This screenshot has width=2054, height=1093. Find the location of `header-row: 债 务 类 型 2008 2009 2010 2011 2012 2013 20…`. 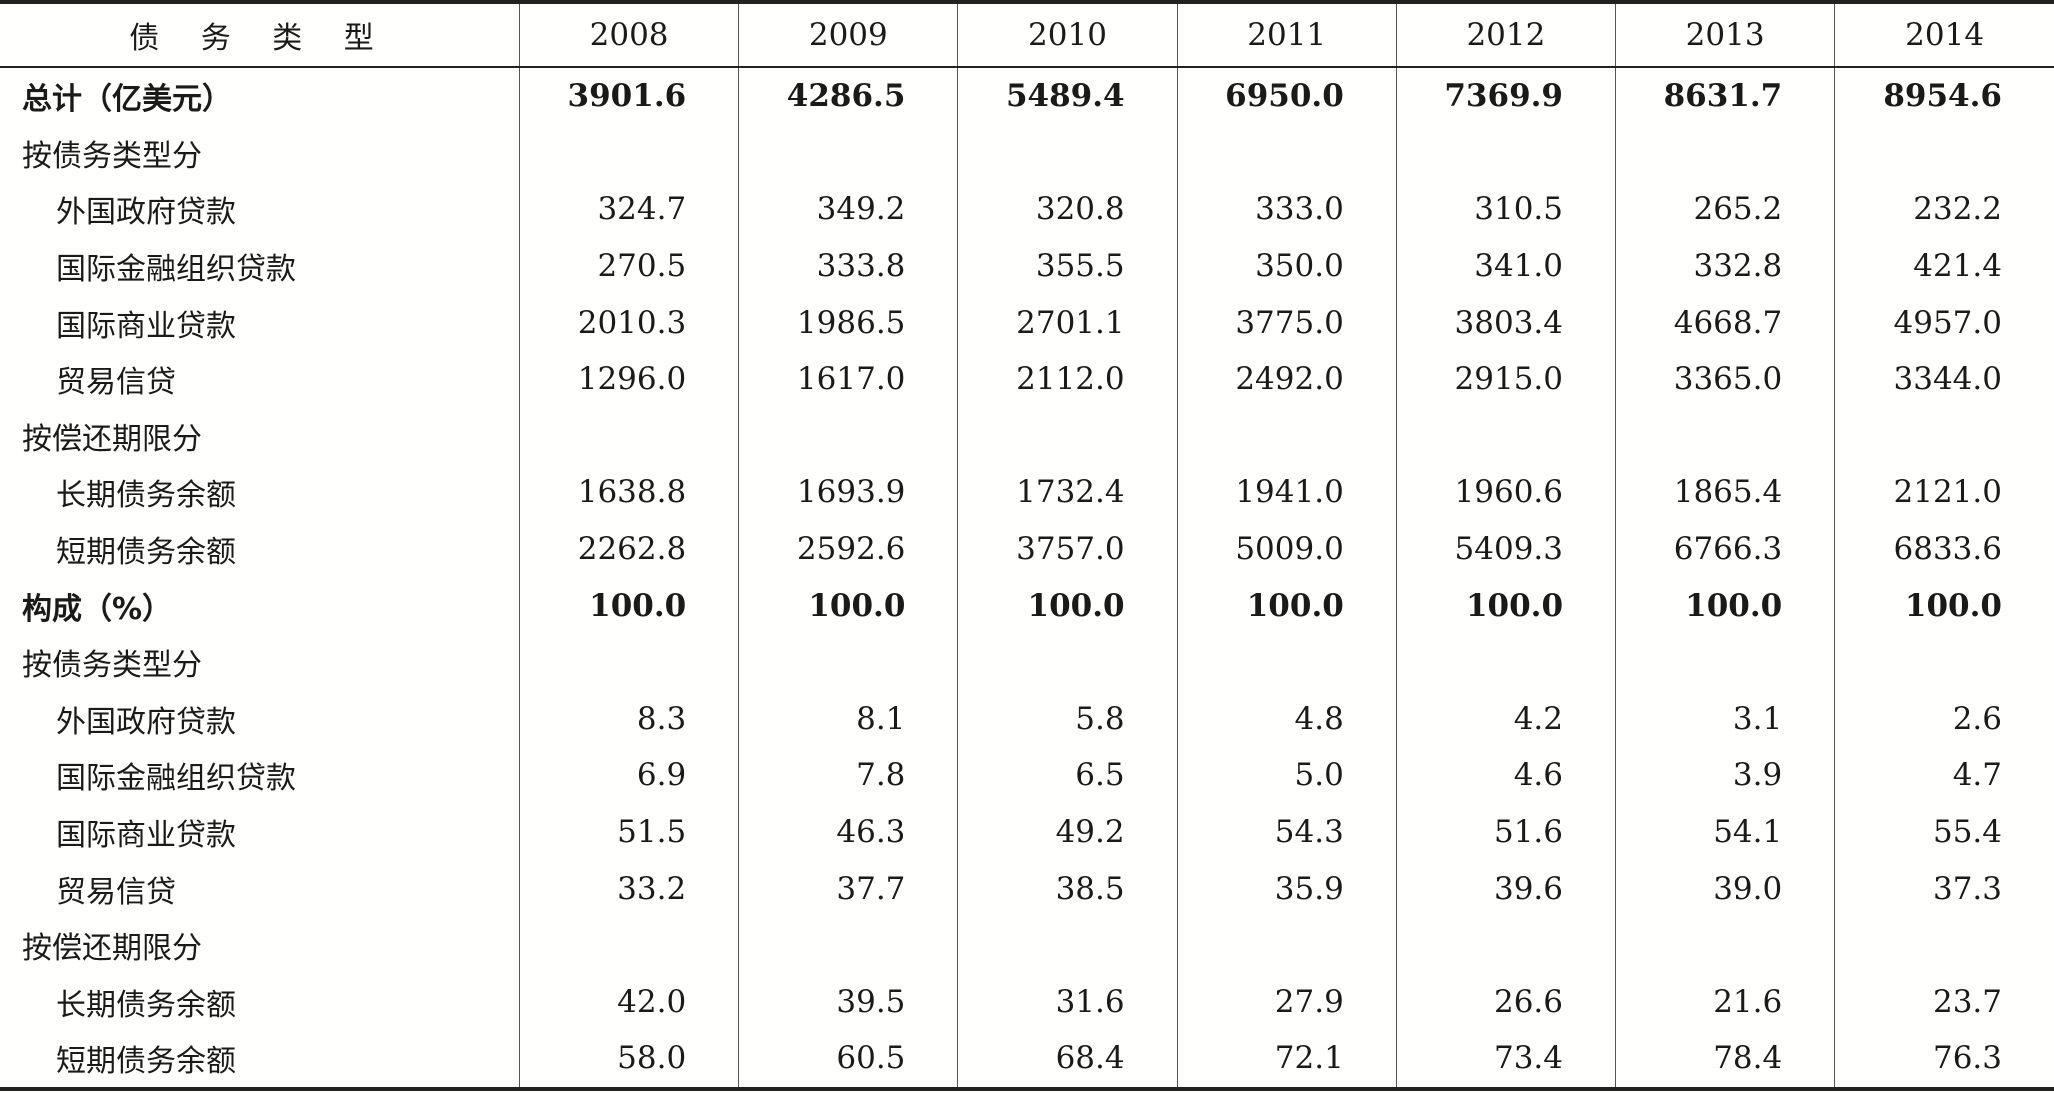

header-row: 债 务 类 型 2008 2009 2010 2011 2012 2013 20… is located at coordinates (1027, 35).